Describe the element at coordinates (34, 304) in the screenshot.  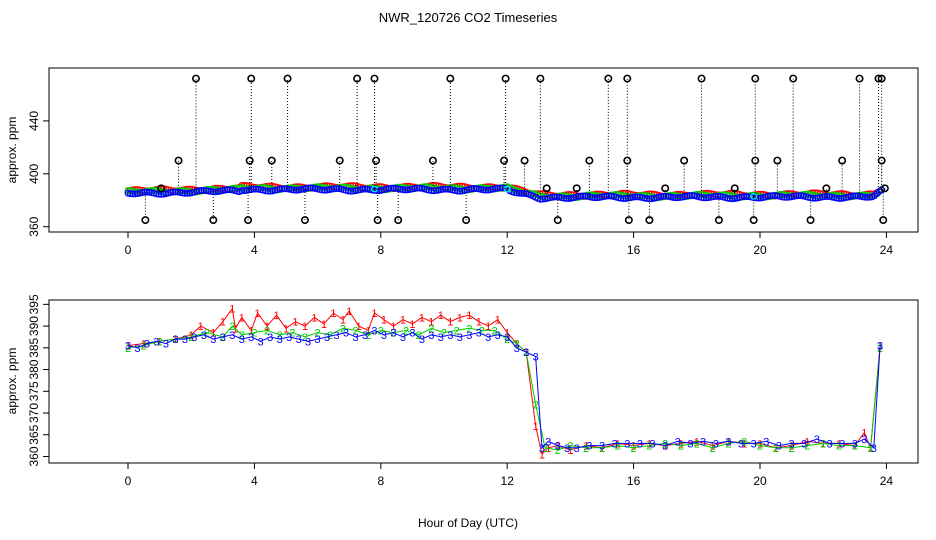
I see `bottom-y-tick-label: 395` at that location.